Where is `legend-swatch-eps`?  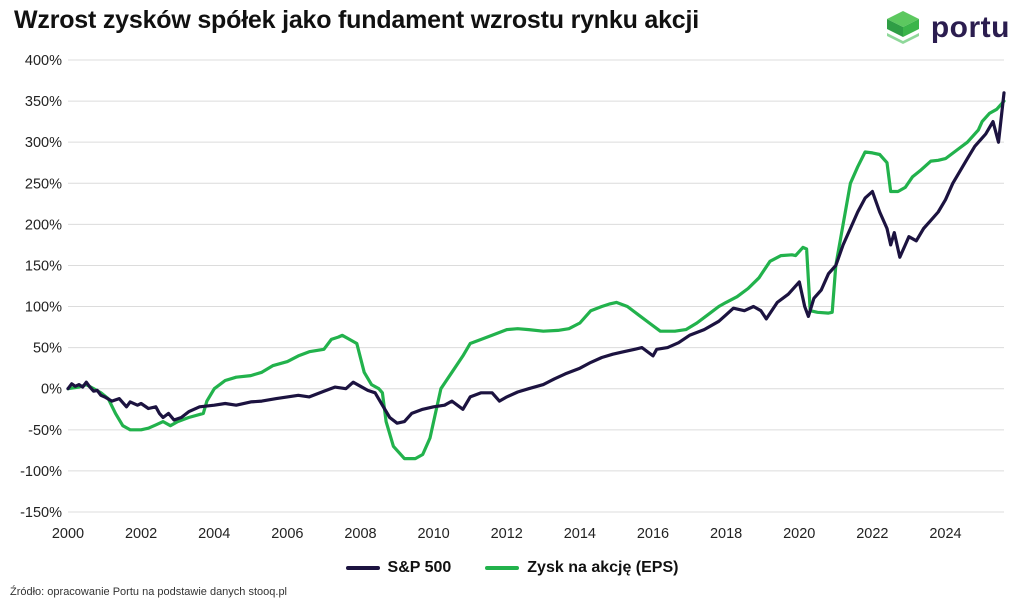 legend-swatch-eps is located at coordinates (502, 568).